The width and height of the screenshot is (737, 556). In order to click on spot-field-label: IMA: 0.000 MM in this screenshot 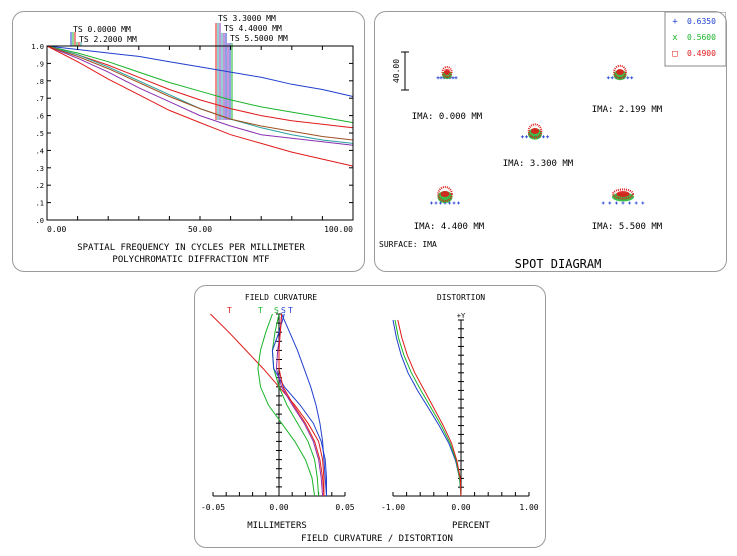, I will do `click(447, 117)`.